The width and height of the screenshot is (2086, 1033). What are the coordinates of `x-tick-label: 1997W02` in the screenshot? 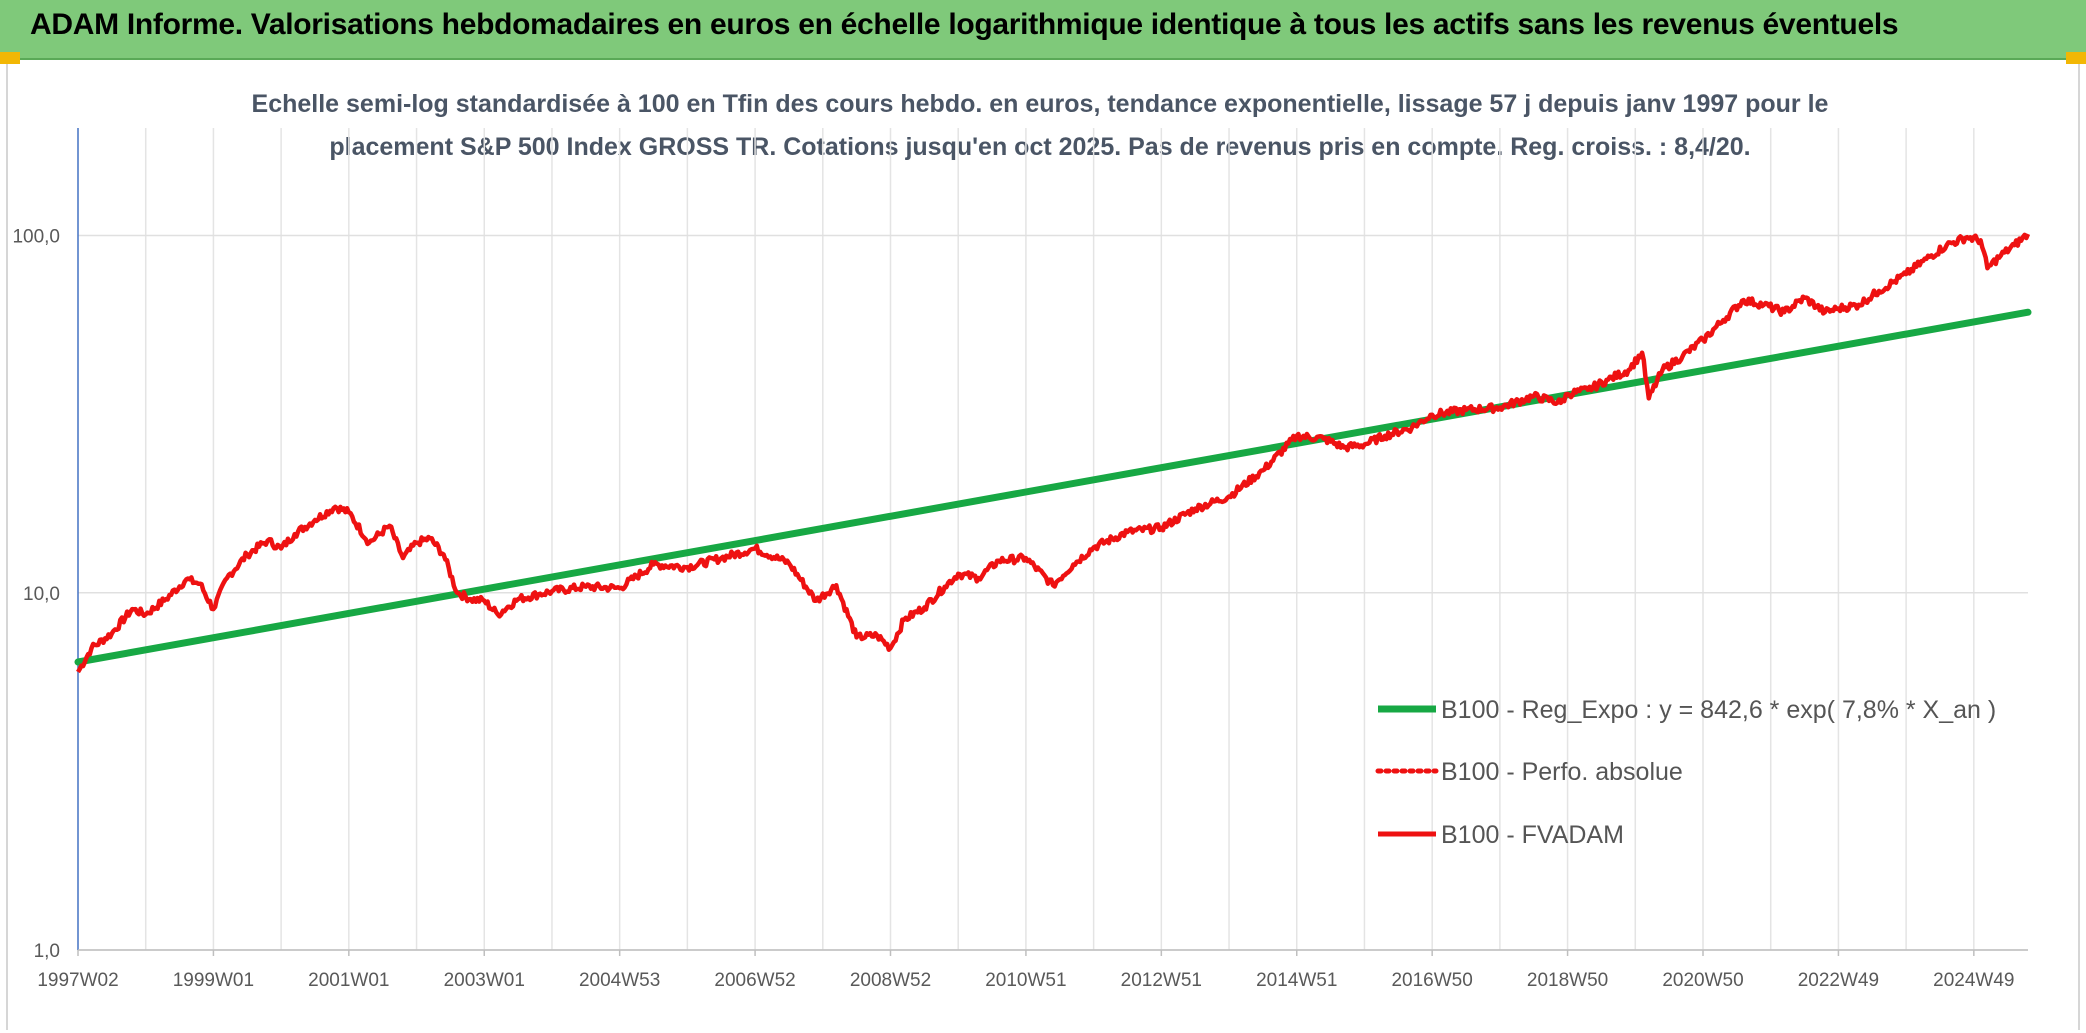 It's located at (77, 980).